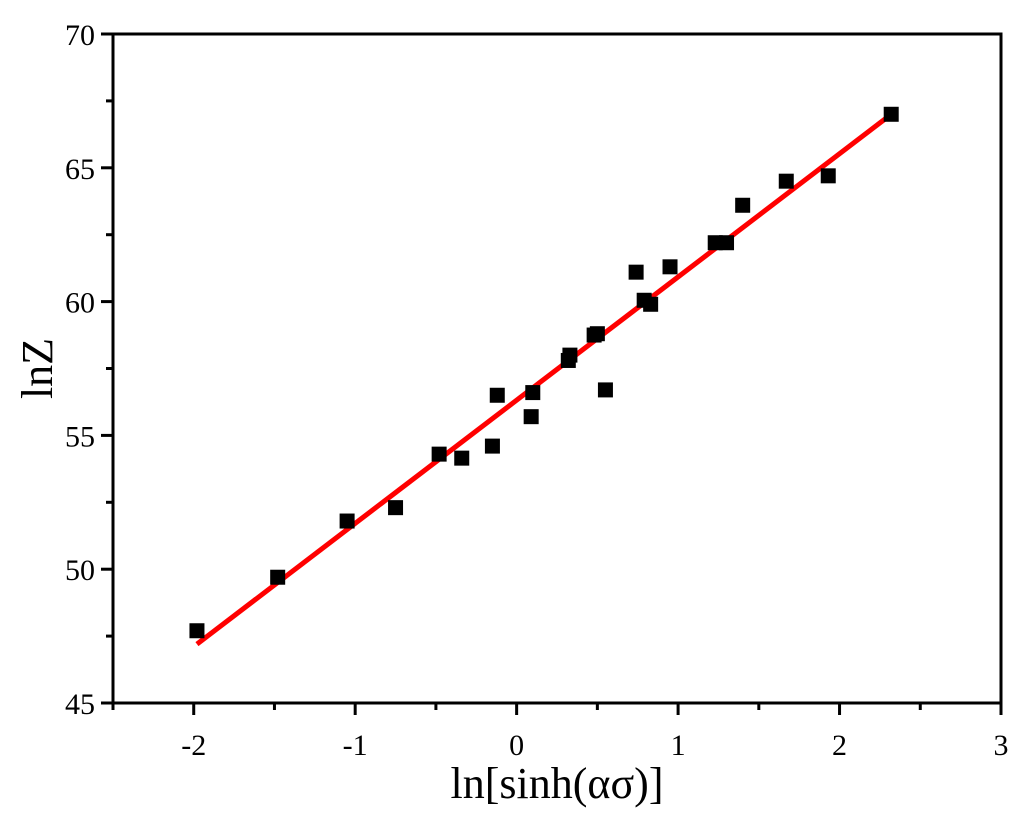 This screenshot has height=819, width=1024. I want to click on x-tick-label: 3, so click(1001, 745).